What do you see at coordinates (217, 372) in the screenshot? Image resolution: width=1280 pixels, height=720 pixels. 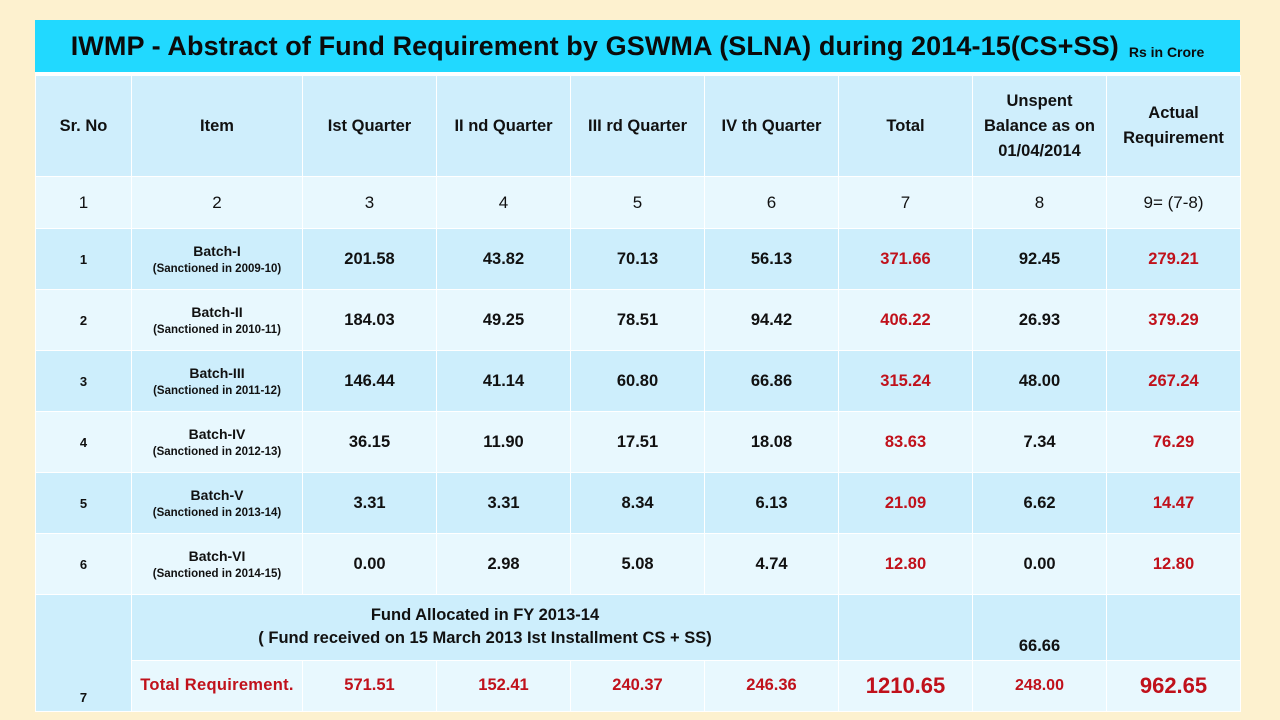 I see `batch-name: Batch-III` at bounding box center [217, 372].